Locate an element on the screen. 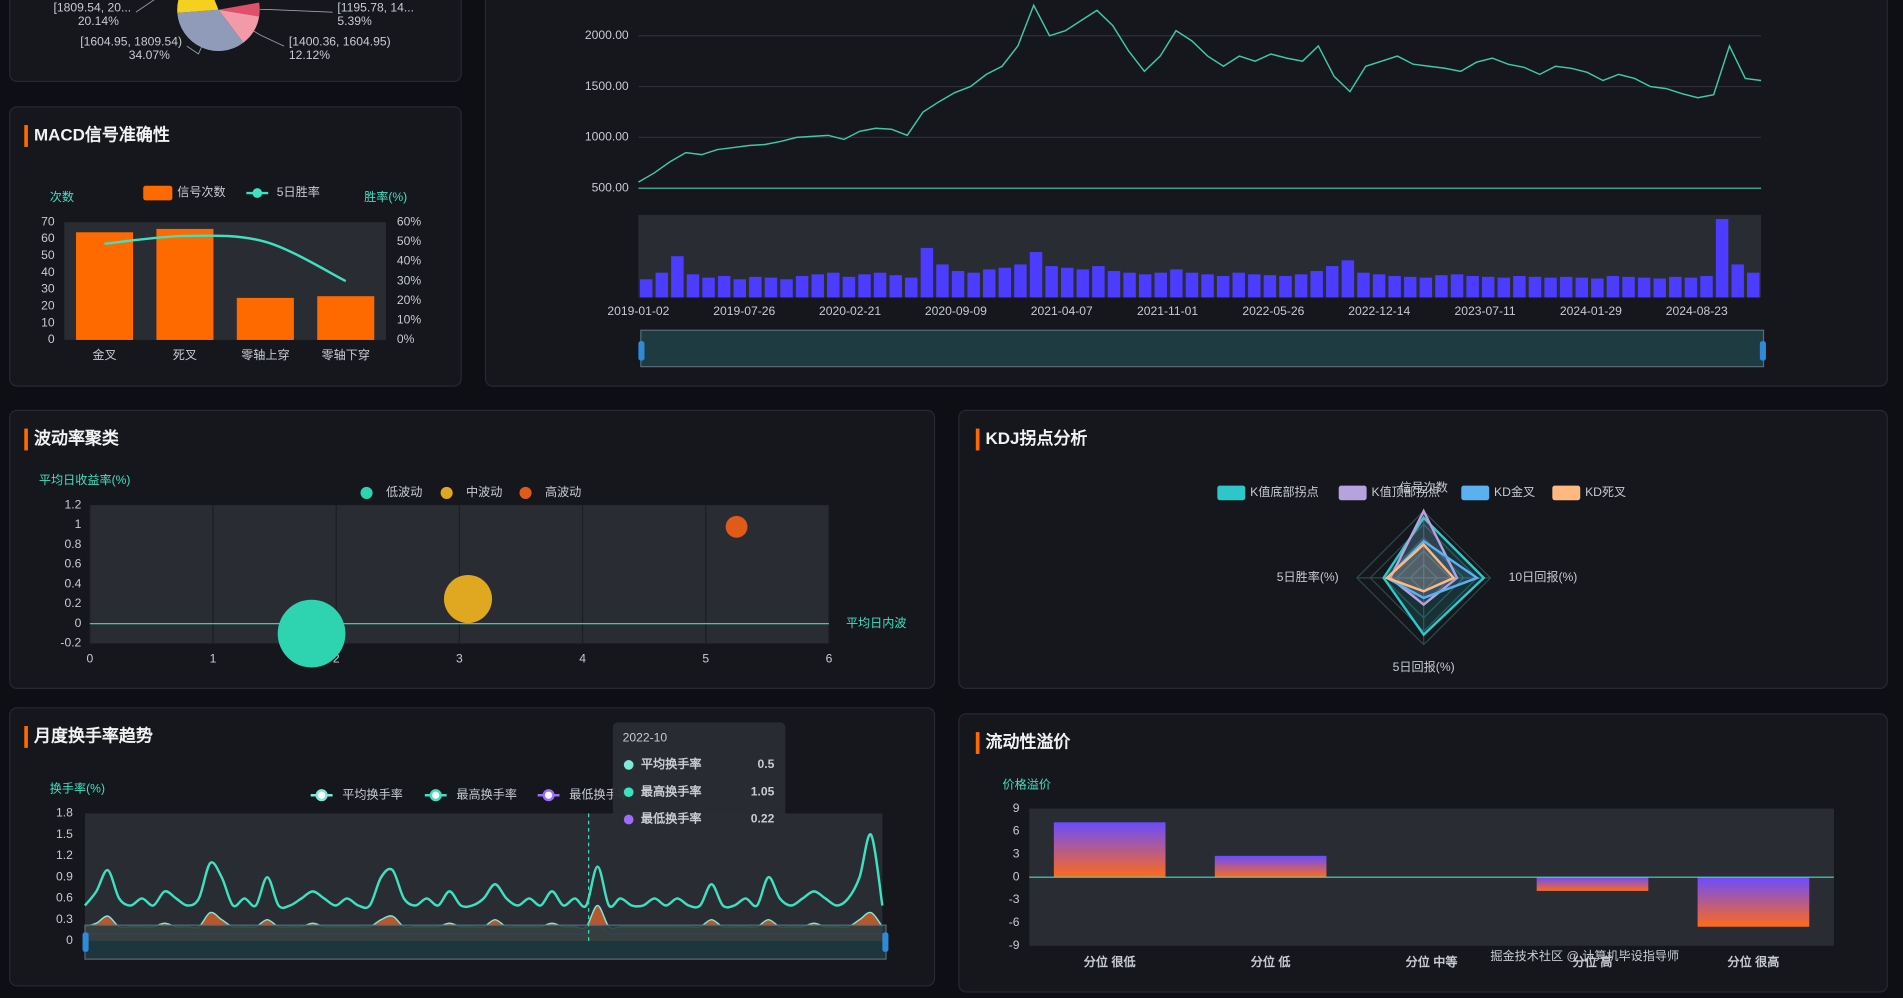 This screenshot has width=1903, height=998. x-tick-label: 0 is located at coordinates (89, 658).